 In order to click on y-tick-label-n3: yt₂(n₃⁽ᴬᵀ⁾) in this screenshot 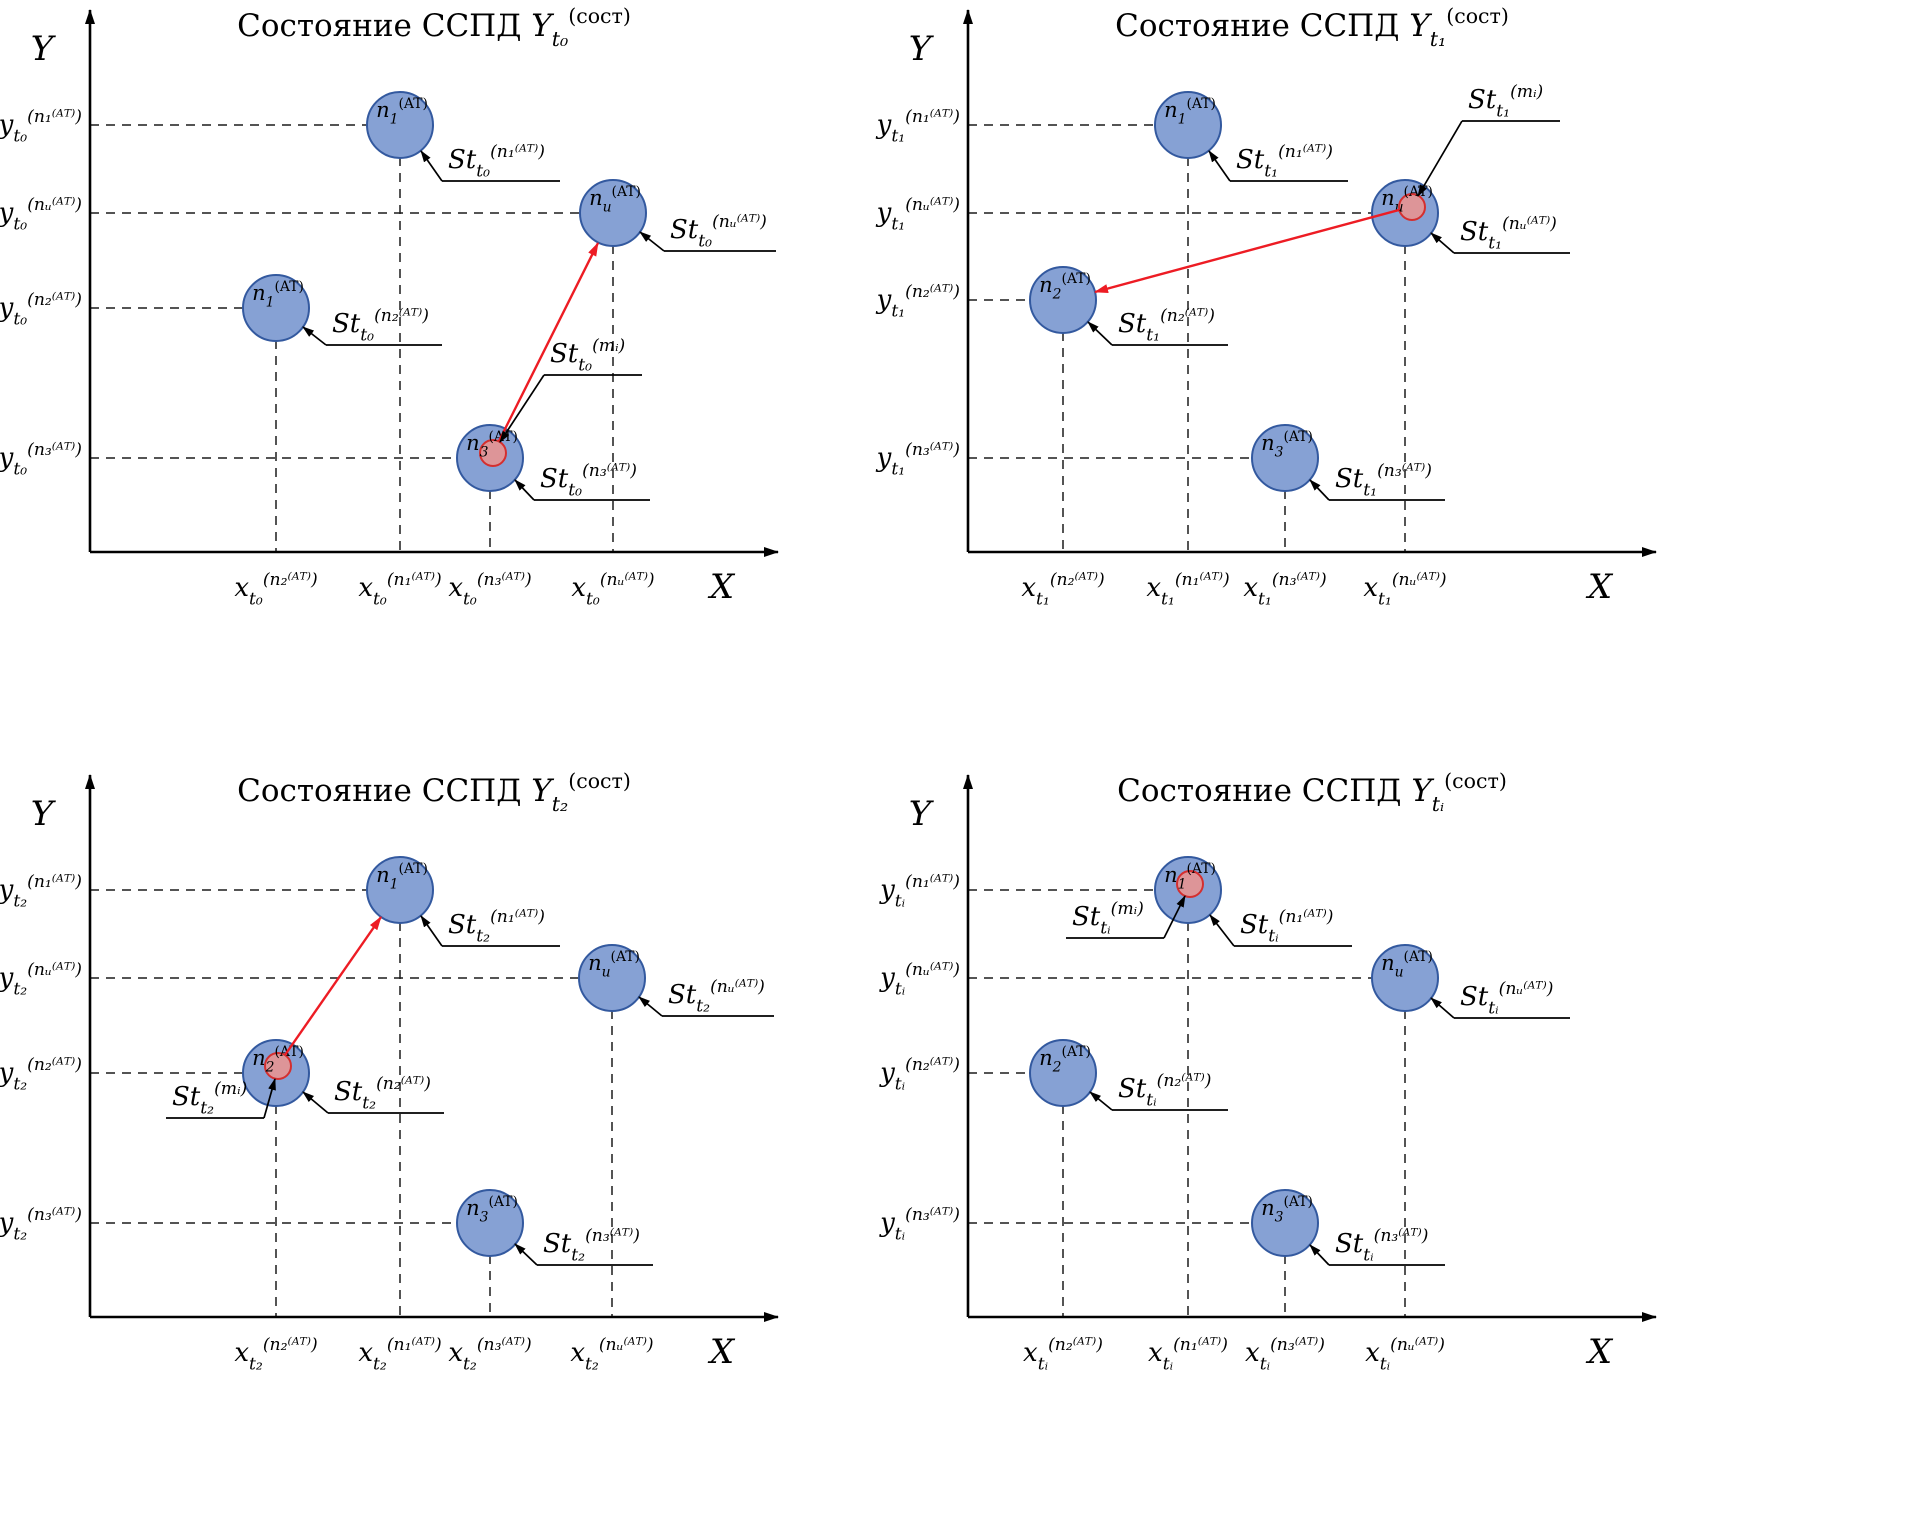, I will do `click(41, 1224)`.